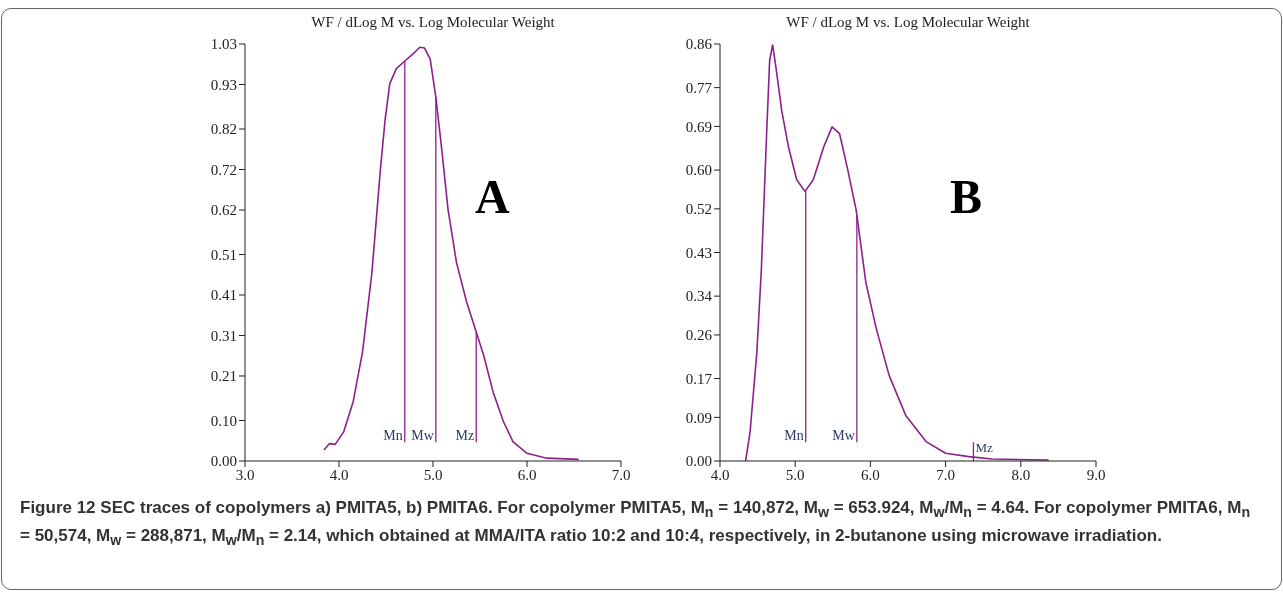 The image size is (1283, 592). I want to click on y-tick-label: 0.52, so click(698, 209).